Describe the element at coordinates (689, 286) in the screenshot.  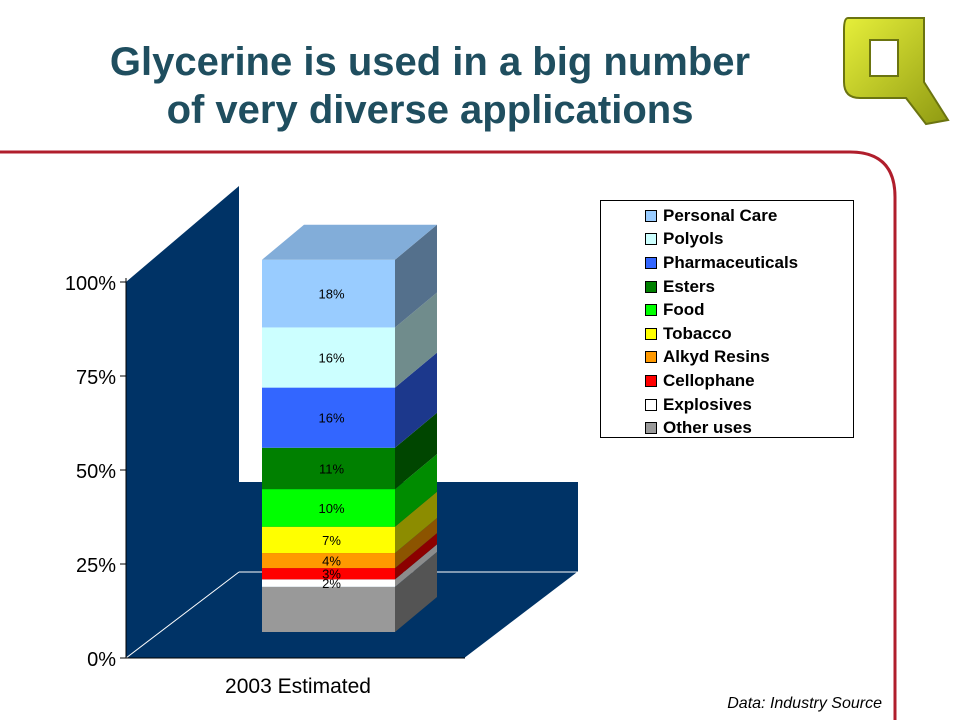
I see `legend-label: Esters` at that location.